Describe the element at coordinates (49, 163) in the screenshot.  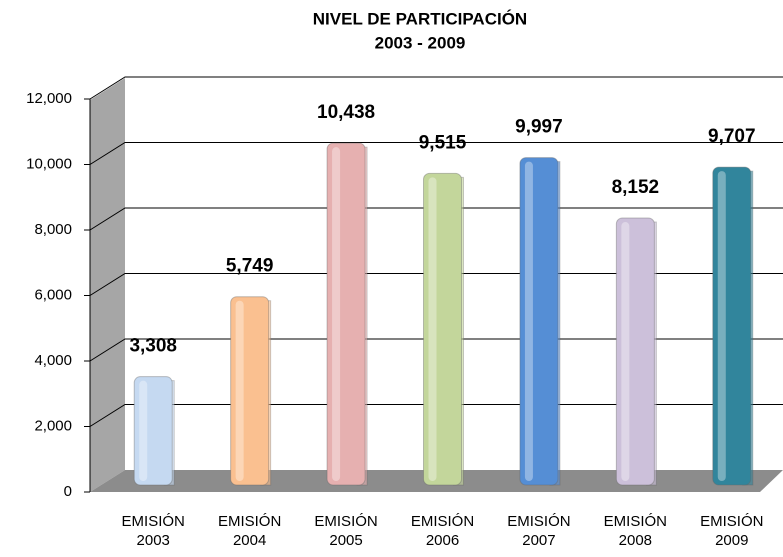
I see `y-tick-label: 10,000` at that location.